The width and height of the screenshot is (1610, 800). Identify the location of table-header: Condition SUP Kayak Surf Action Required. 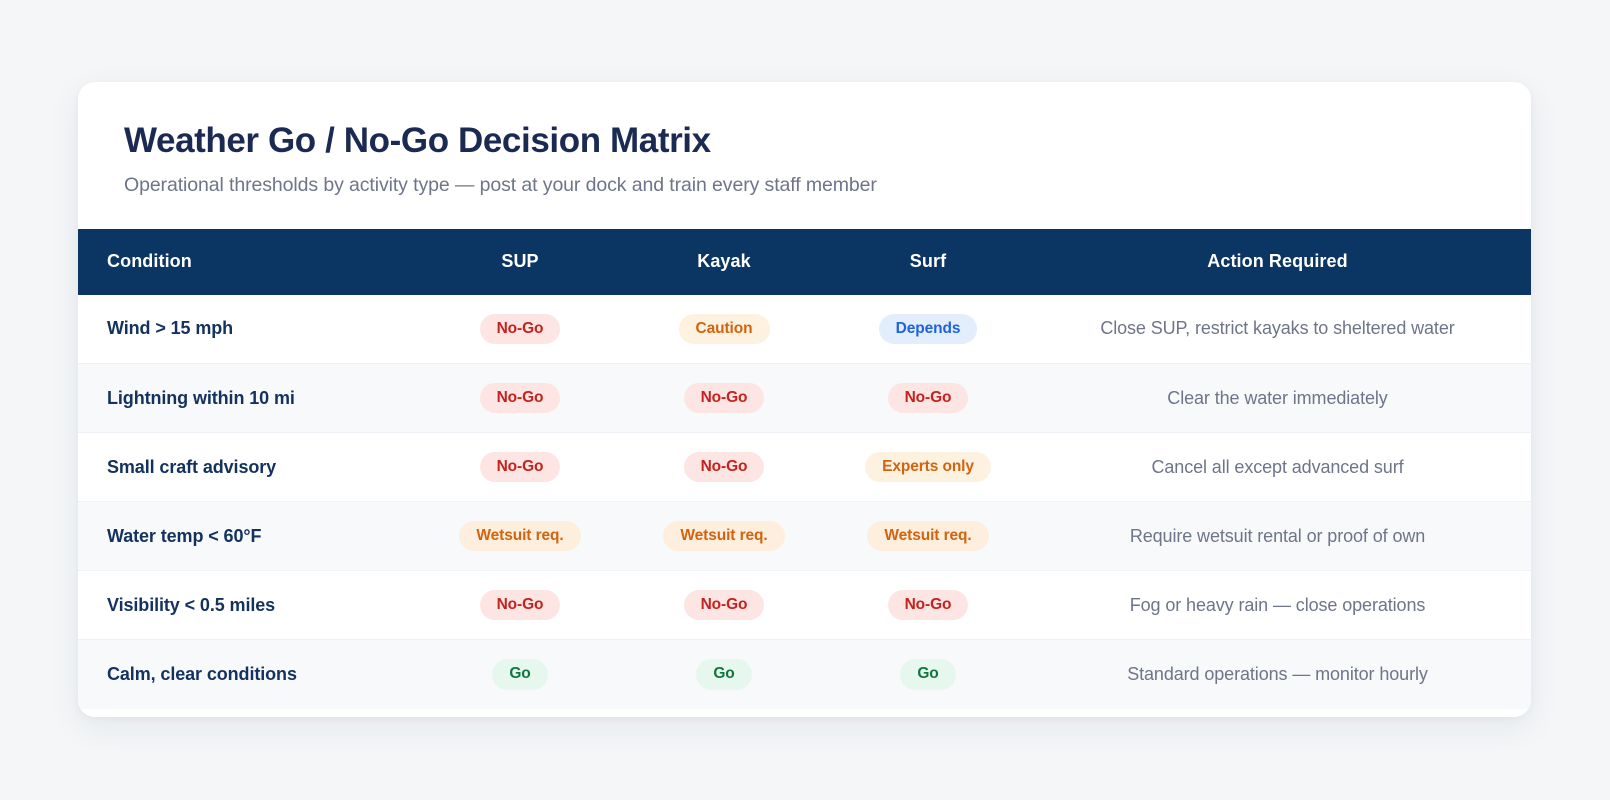
(804, 261).